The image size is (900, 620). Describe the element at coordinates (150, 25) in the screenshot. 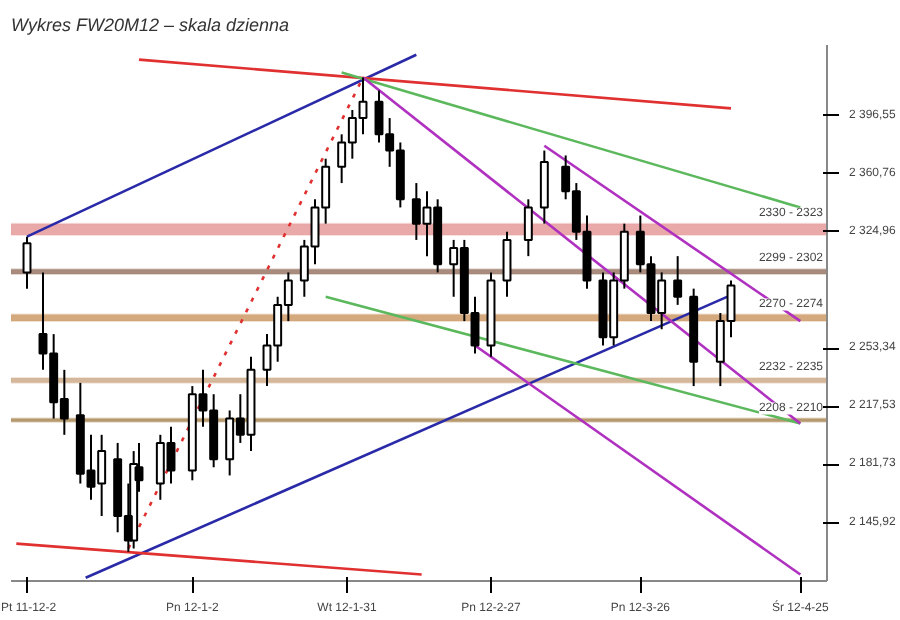

I see `chart-title: Wykres FW20M12 – skala dzienna` at that location.